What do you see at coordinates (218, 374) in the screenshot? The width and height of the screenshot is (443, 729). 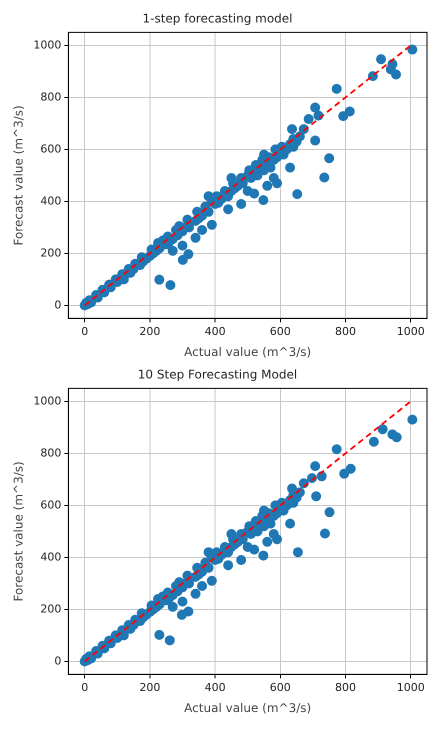 I see `chart-title: 10 Step Forecasting Model` at bounding box center [218, 374].